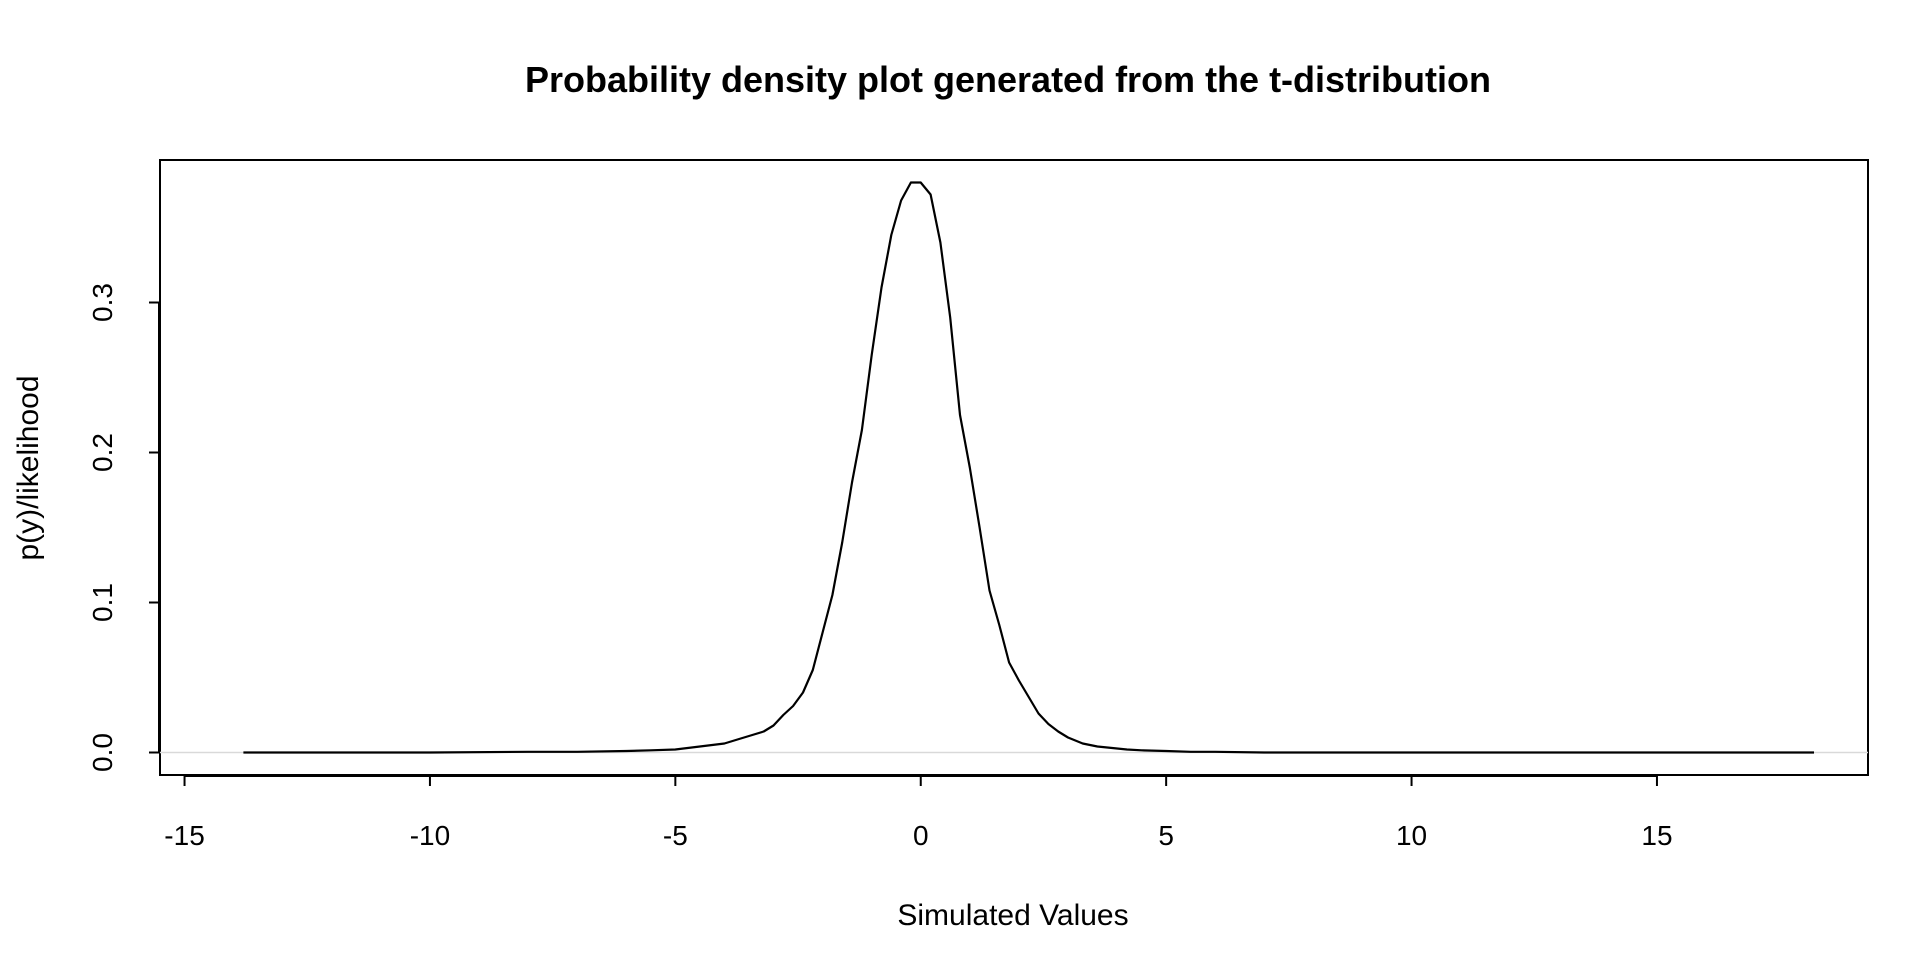 This screenshot has height=960, width=1920. Describe the element at coordinates (918, 813) in the screenshot. I see `x-axis: -15 -10 -5 0 5 10 15` at that location.